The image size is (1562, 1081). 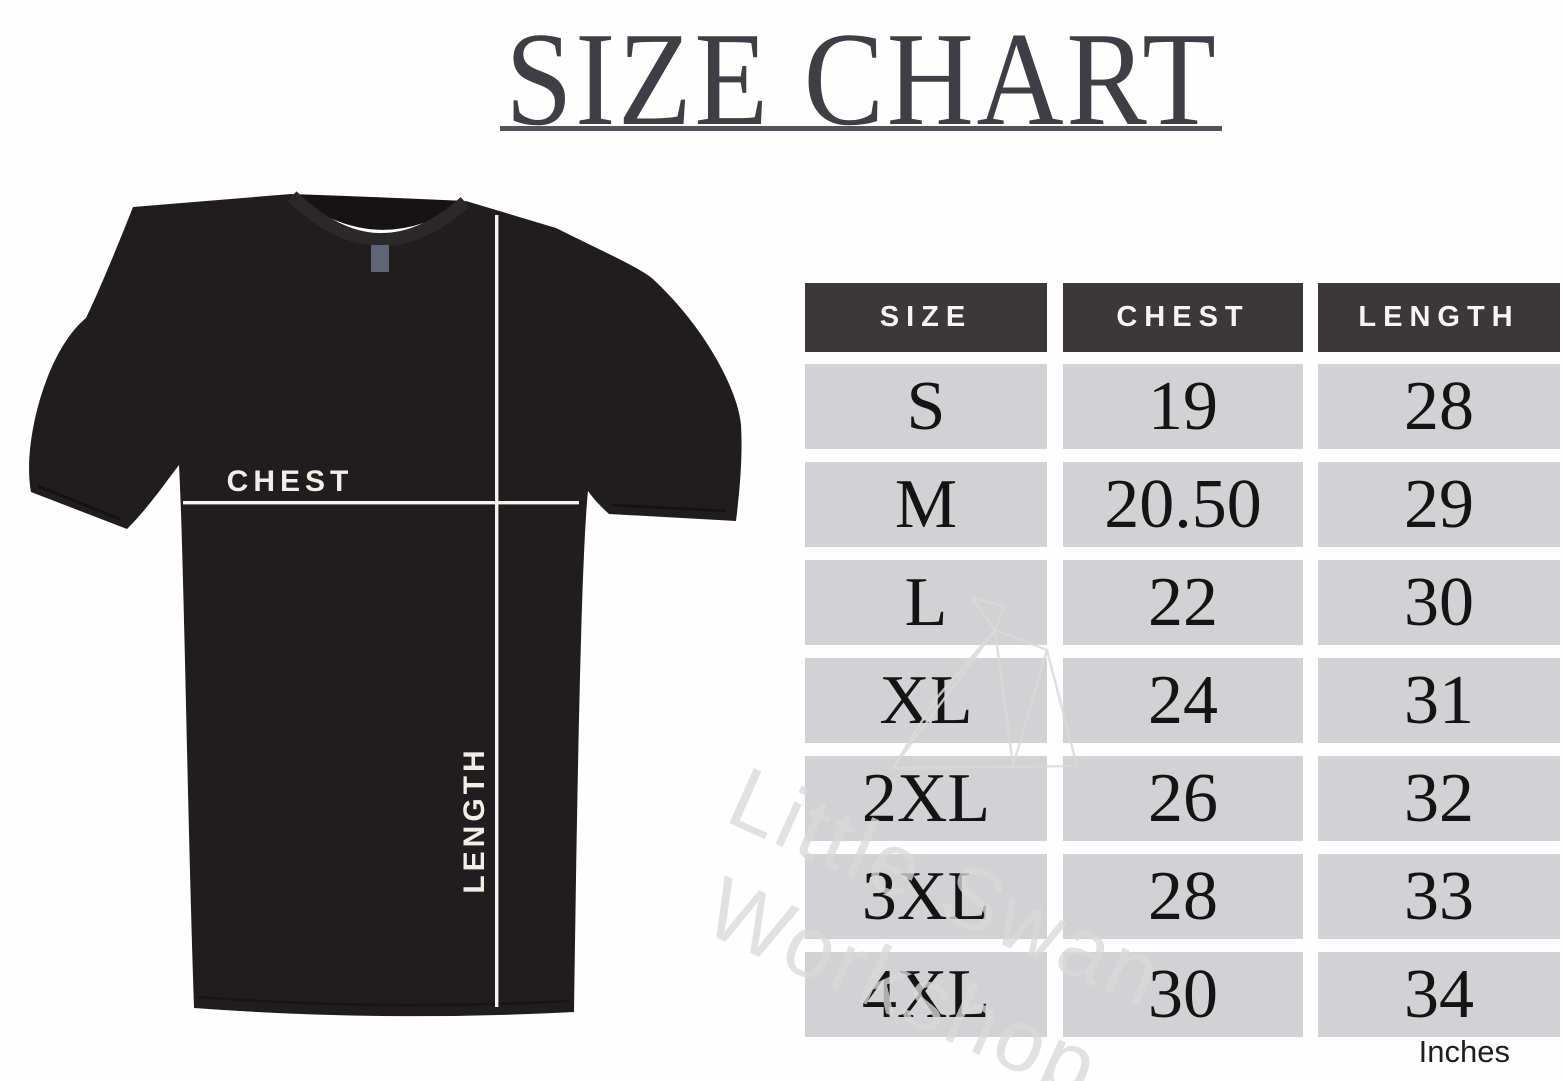 What do you see at coordinates (669, 508) in the screenshot?
I see `right-sleeve-stitch` at bounding box center [669, 508].